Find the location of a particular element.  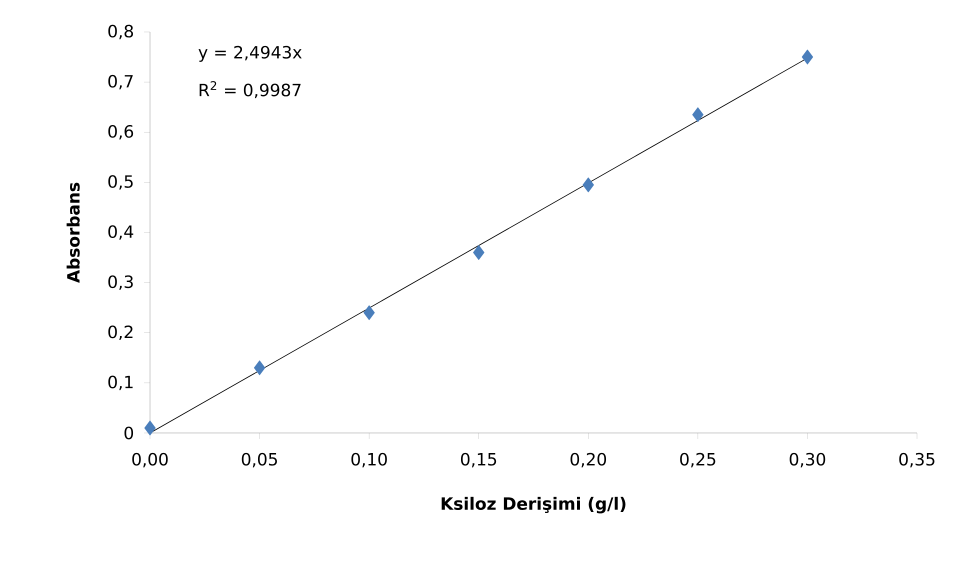

y-tick-label: 0,1 is located at coordinates (120, 383).